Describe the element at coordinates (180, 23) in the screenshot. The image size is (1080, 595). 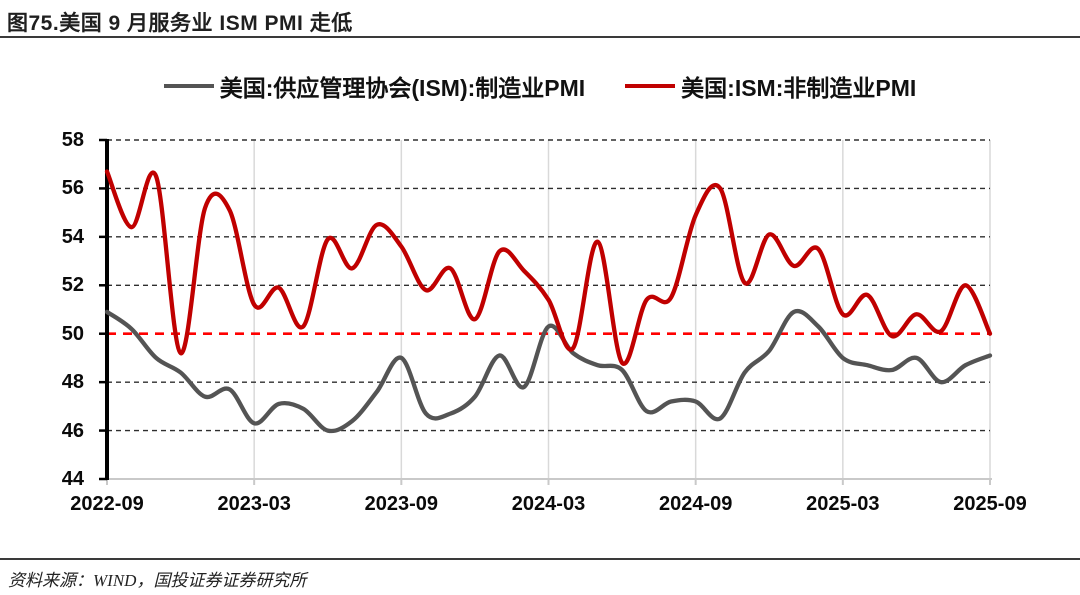
I see `page-title: 图75.美国 9 月服务业 ISM PMI 走低` at that location.